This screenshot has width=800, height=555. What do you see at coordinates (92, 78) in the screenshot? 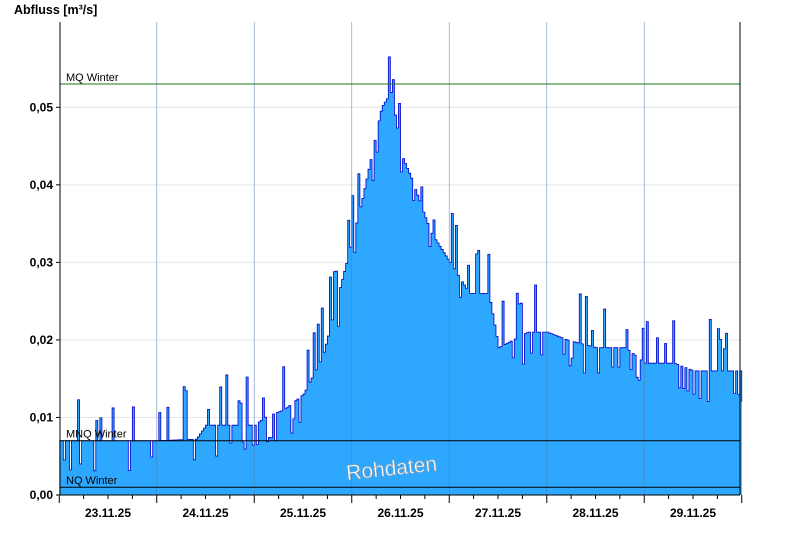
I see `reference-line-label: MQ Winter` at bounding box center [92, 78].